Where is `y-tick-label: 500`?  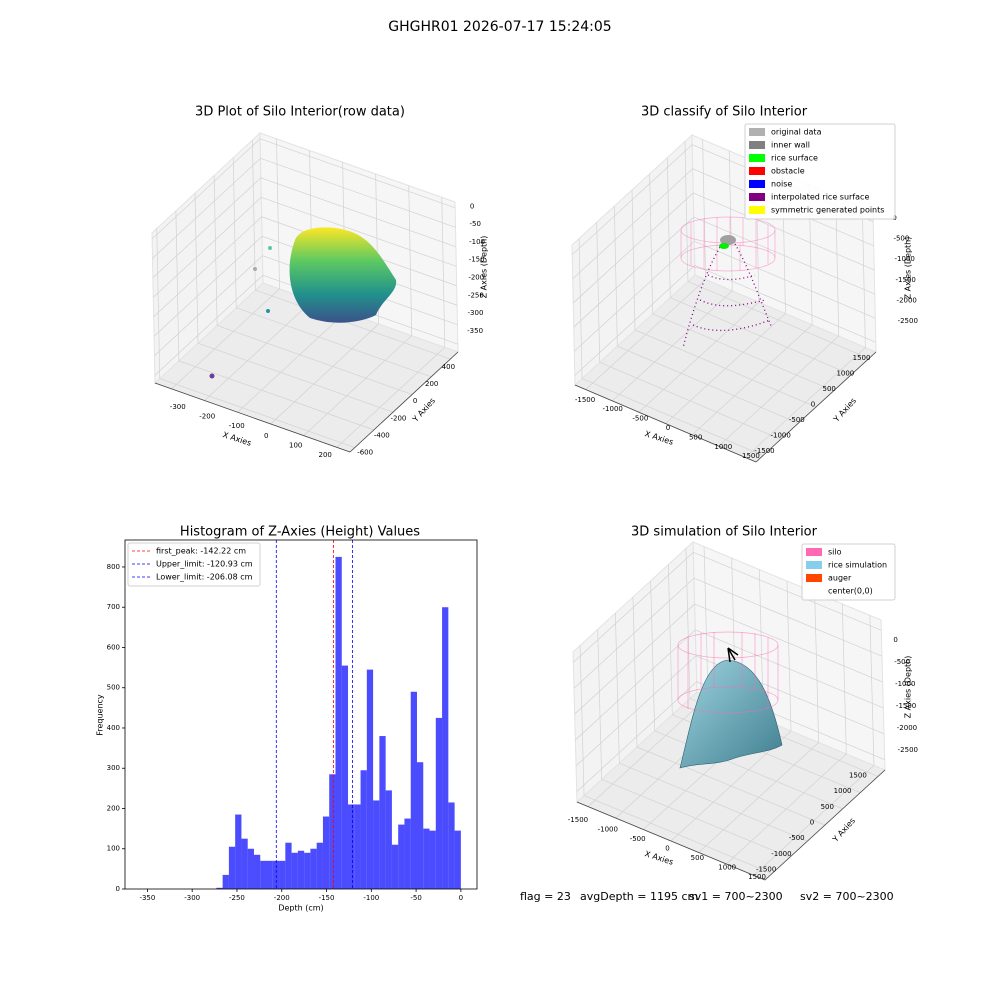
y-tick-label: 500 is located at coordinates (828, 389).